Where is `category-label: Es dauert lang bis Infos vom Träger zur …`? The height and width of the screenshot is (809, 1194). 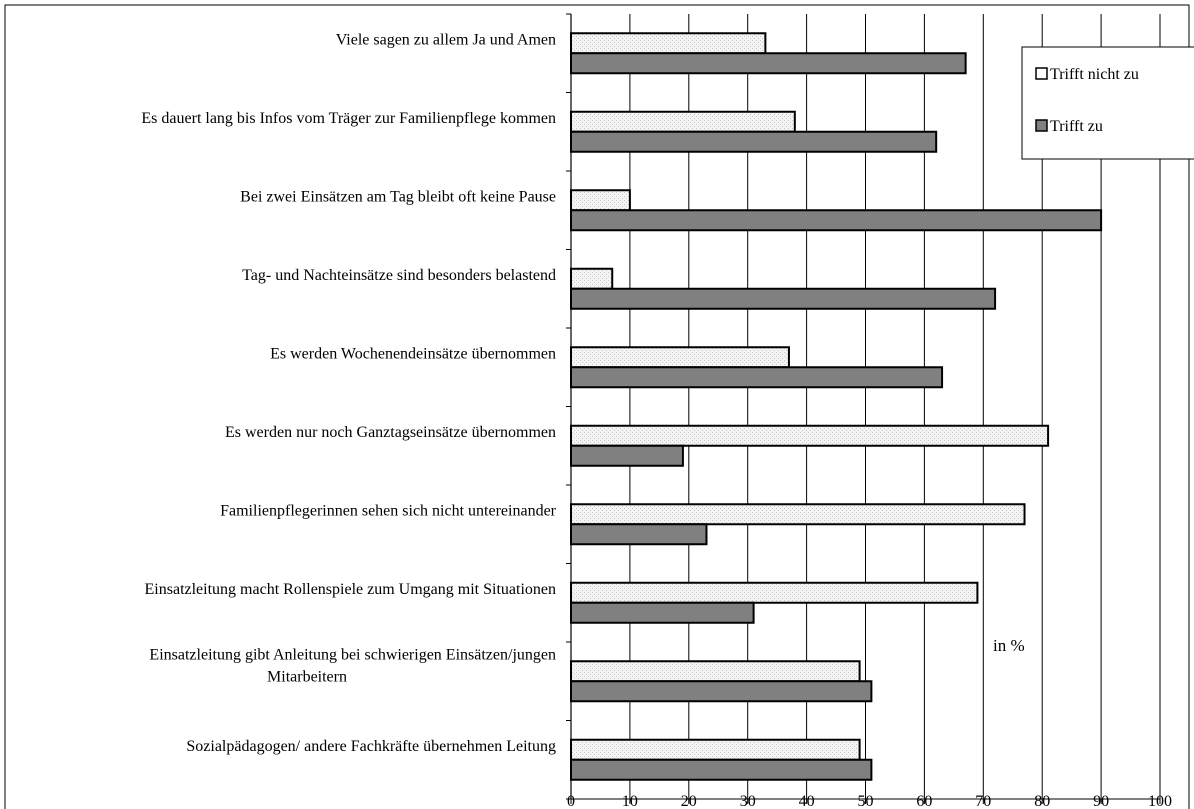
category-label: Es dauert lang bis Infos vom Träger zur … is located at coordinates (348, 118).